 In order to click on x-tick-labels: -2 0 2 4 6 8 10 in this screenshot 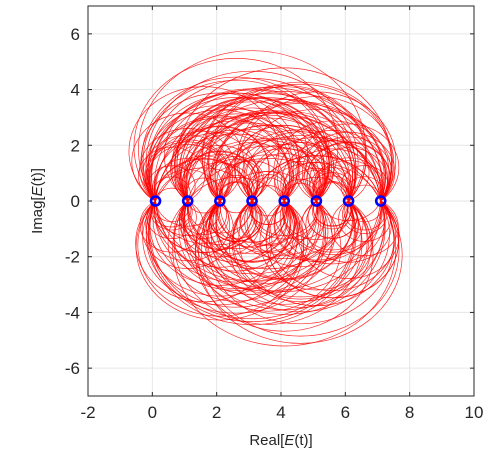, I will do `click(281, 412)`.